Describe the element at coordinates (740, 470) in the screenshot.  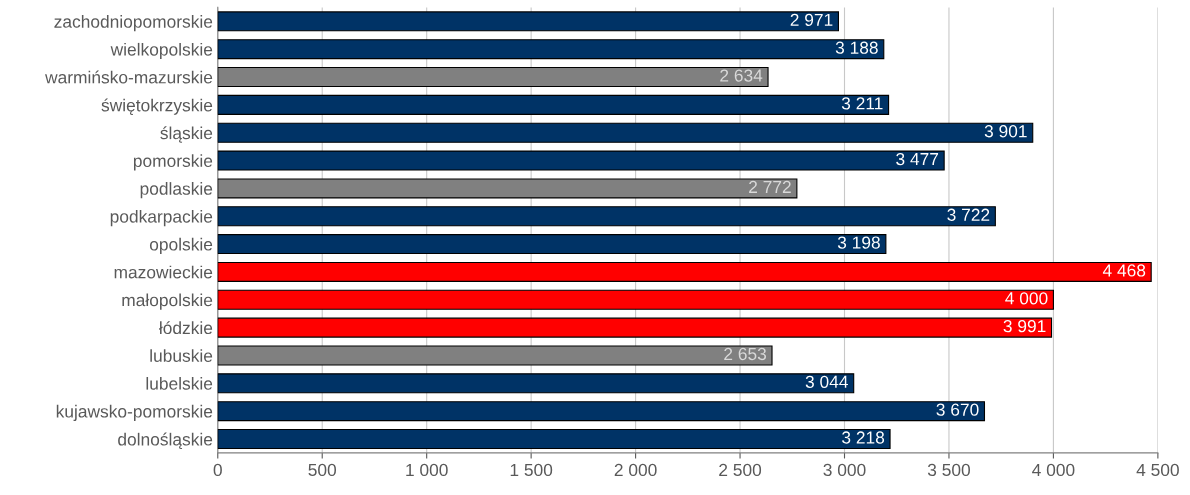
I see `x-tick-label: 2 500` at that location.